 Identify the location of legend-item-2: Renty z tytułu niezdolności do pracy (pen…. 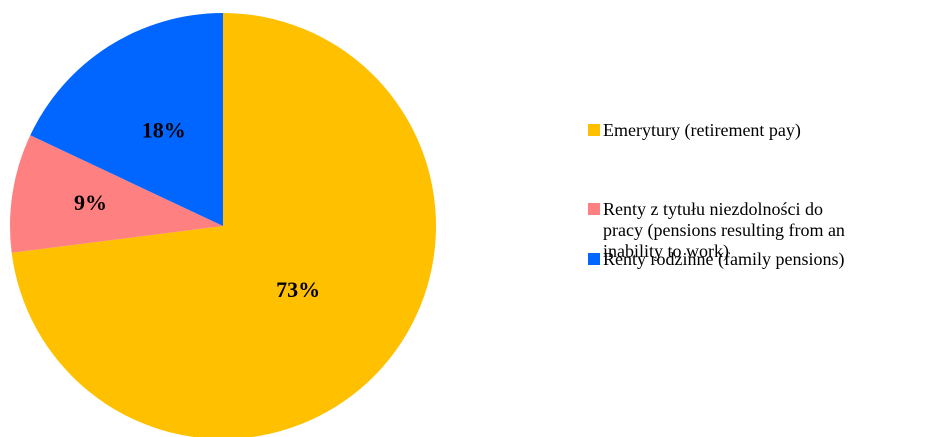
(716, 230).